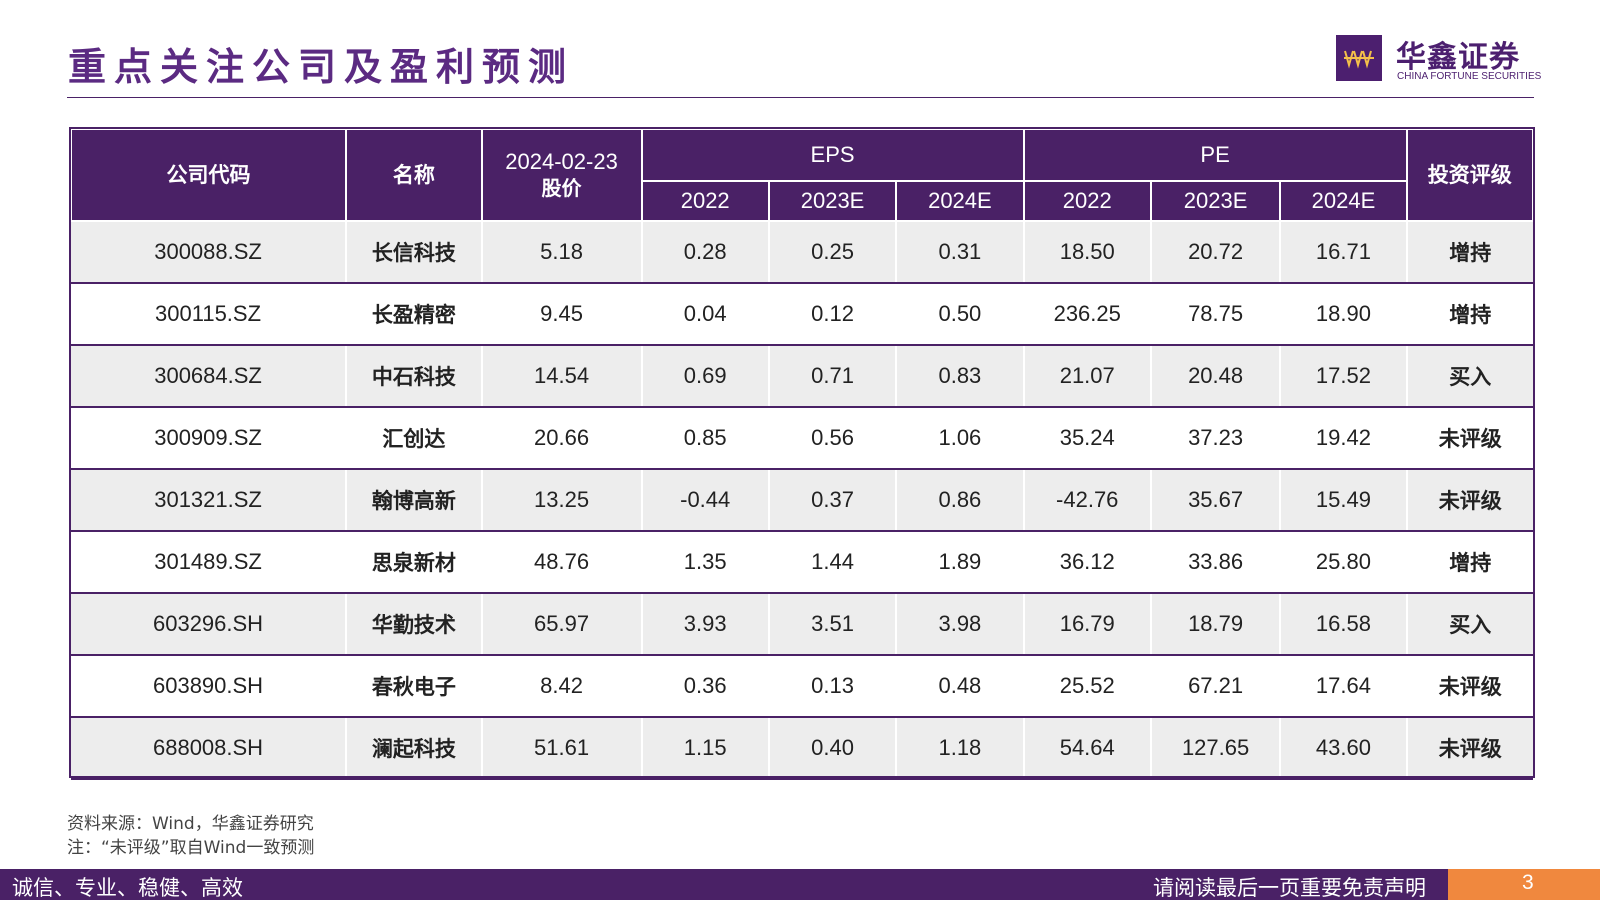  What do you see at coordinates (1216, 500) in the screenshot?
I see `cell-pe: 35.67` at bounding box center [1216, 500].